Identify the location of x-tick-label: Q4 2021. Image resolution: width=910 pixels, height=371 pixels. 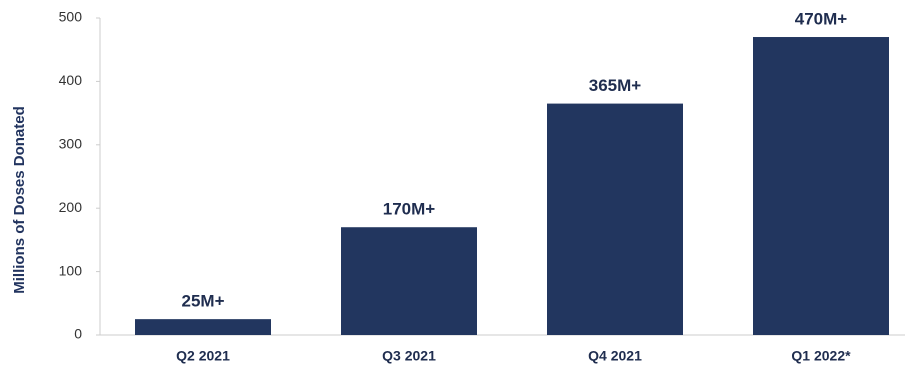
(615, 356).